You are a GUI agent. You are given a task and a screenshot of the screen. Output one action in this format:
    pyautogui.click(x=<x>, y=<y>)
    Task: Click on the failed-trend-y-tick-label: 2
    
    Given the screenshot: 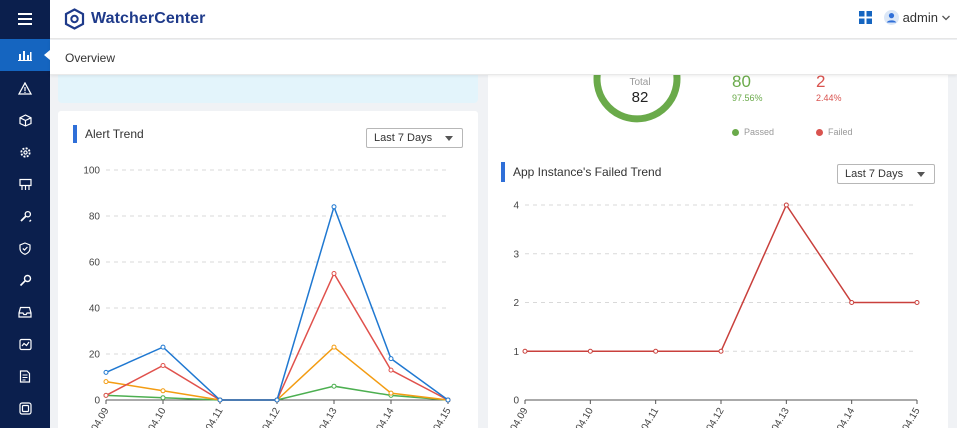 What is the action you would take?
    pyautogui.click(x=516, y=303)
    